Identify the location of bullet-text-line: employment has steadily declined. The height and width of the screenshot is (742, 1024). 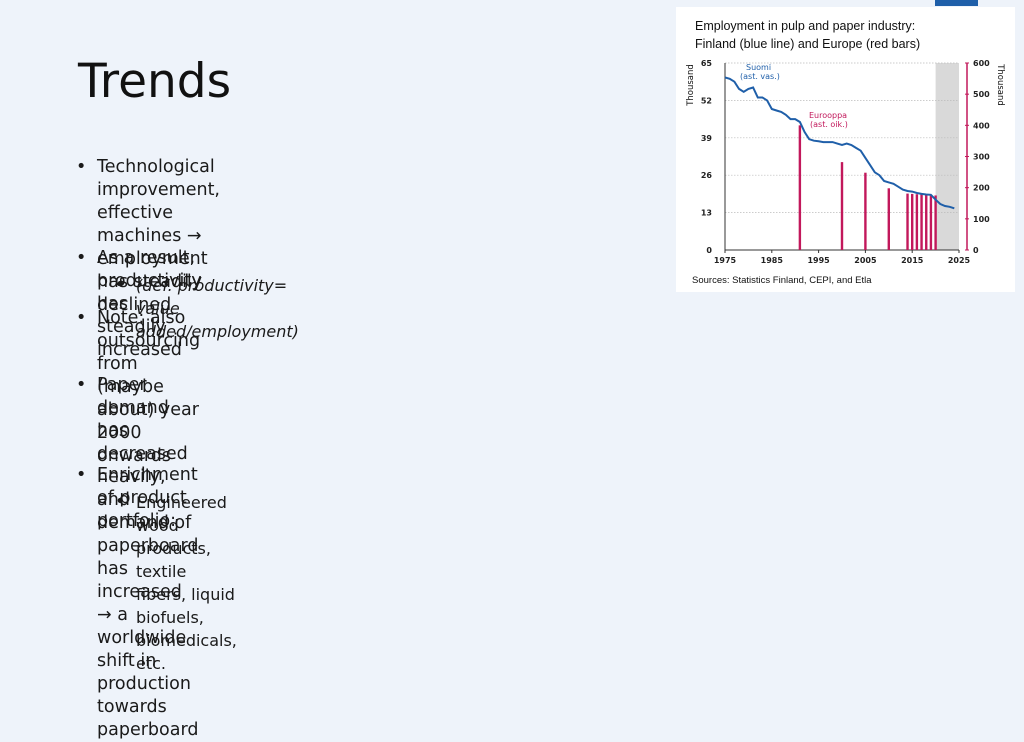
(152, 282).